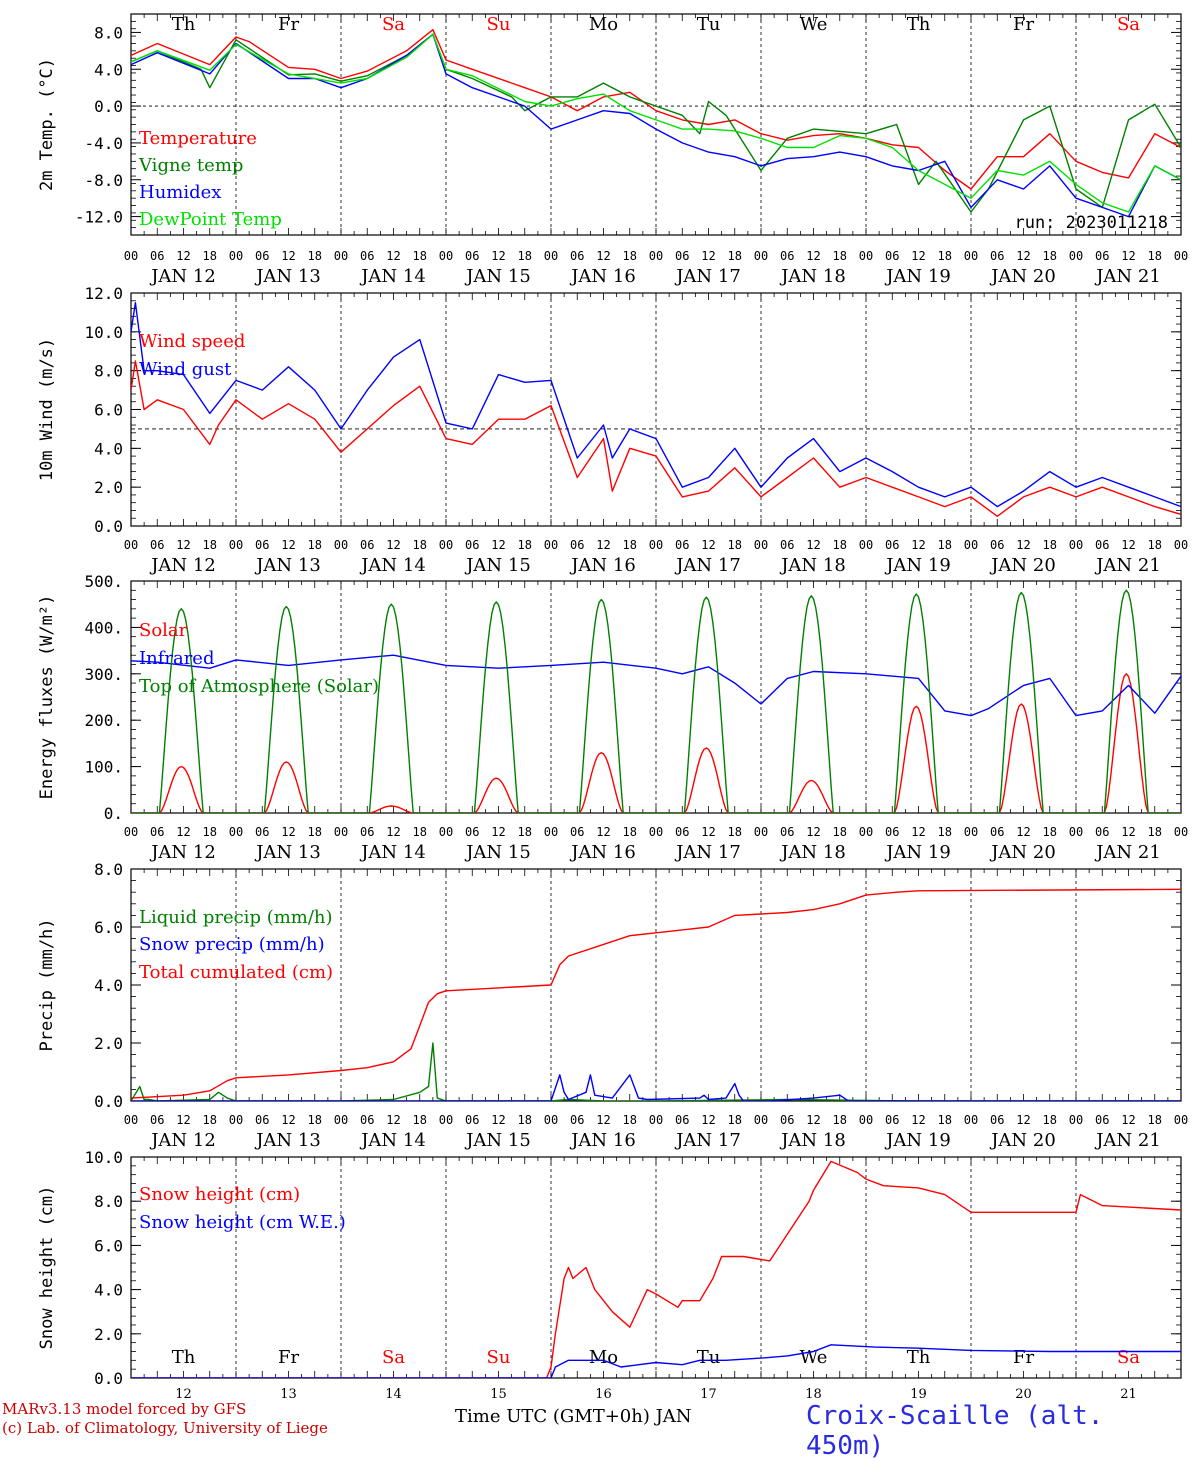  What do you see at coordinates (103, 674) in the screenshot?
I see `y-tick-label: 300.` at bounding box center [103, 674].